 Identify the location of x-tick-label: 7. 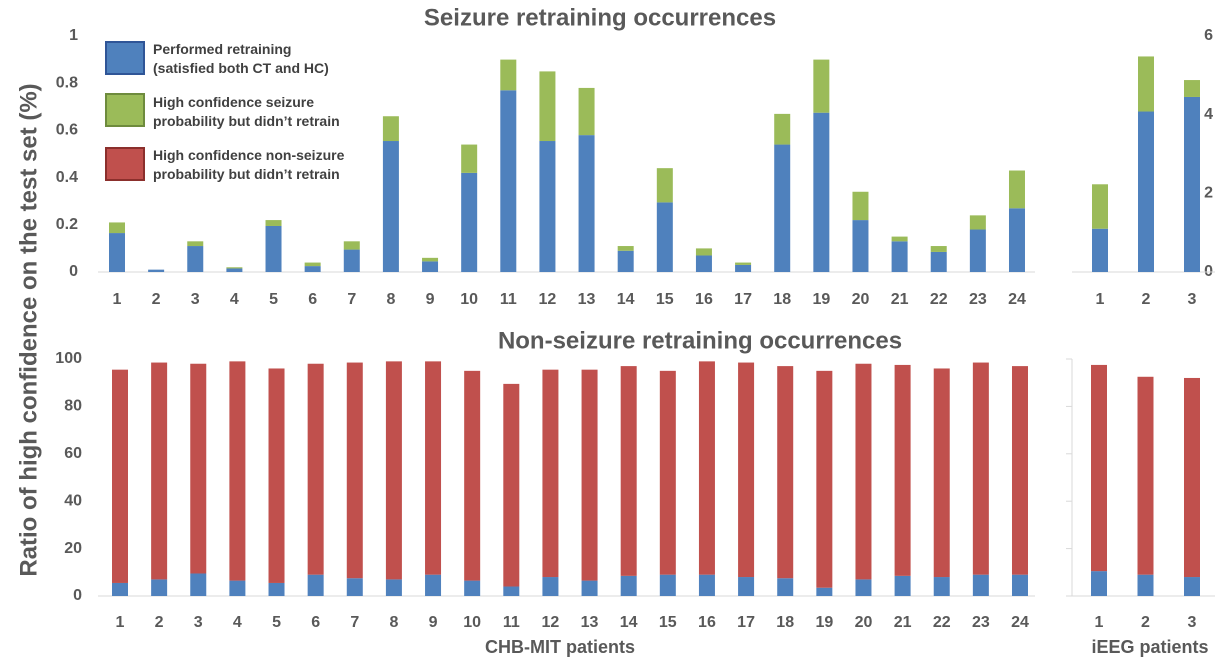
(351, 299).